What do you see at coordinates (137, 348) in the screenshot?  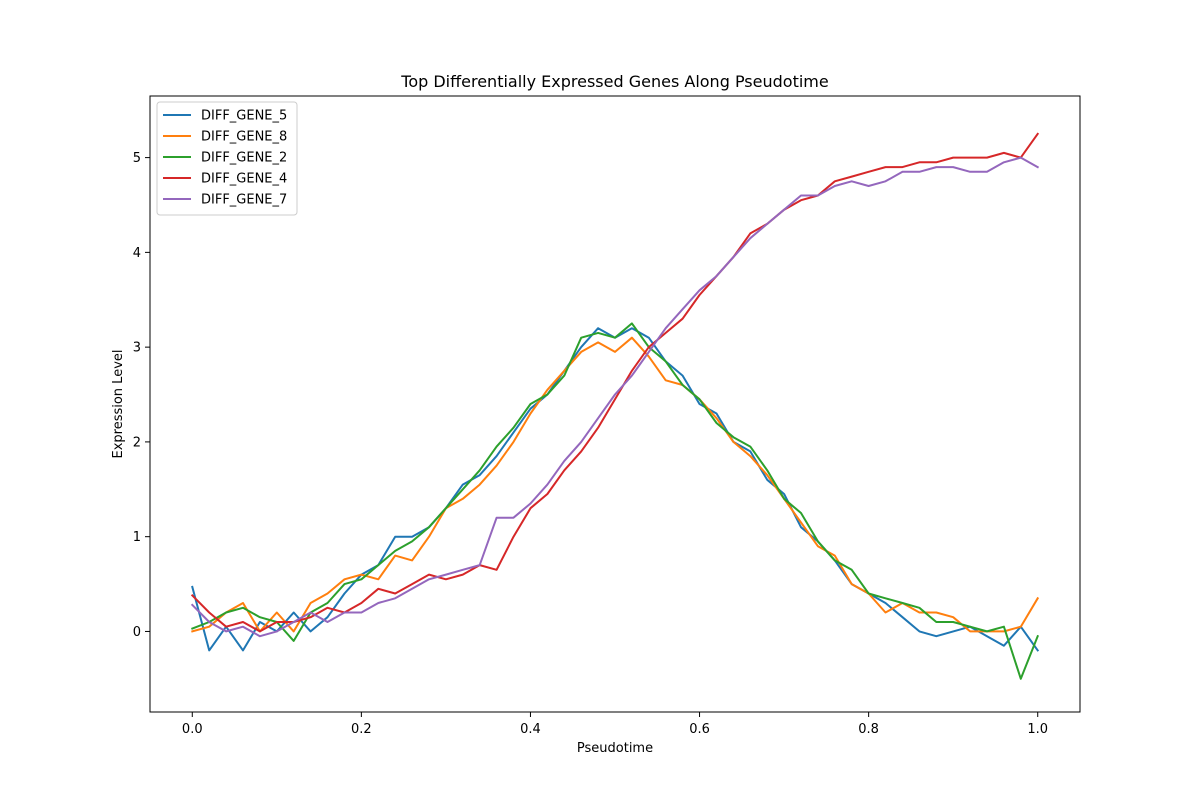 I see `y-tick-label: 3` at bounding box center [137, 348].